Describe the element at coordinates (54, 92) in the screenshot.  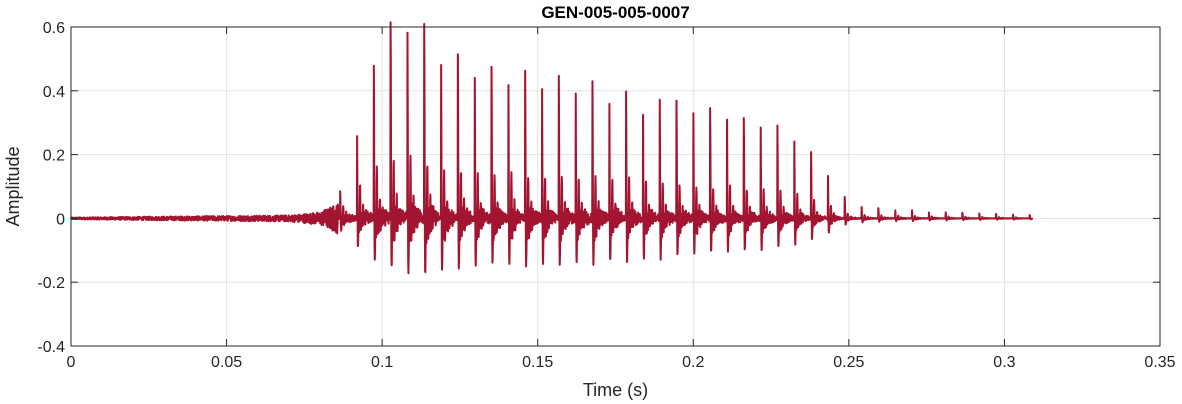
I see `y-tick-label: 0.4` at that location.